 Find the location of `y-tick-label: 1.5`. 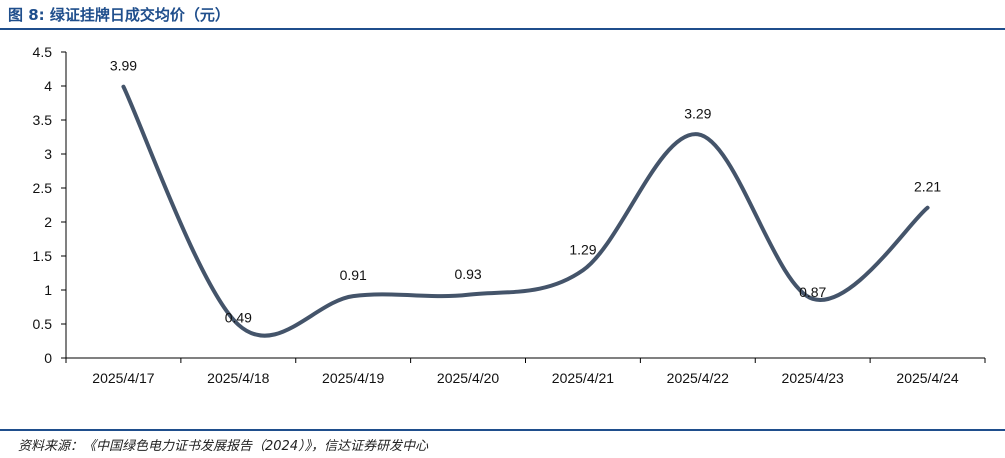

y-tick-label: 1.5 is located at coordinates (43, 256).